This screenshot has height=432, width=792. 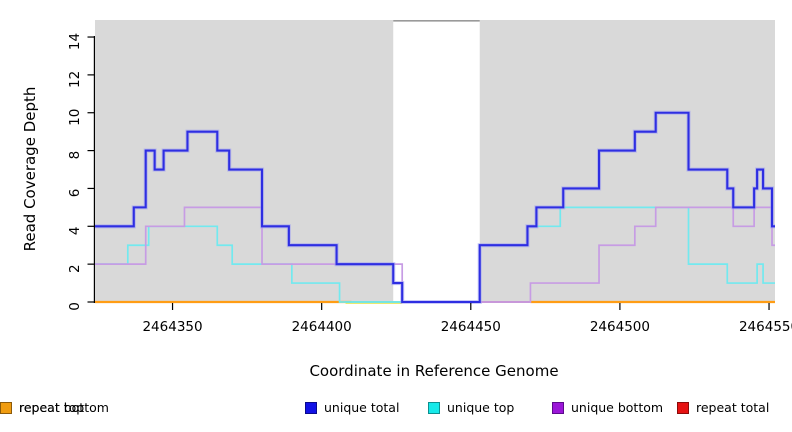 I want to click on legend-item-repeat-total: repeat total, so click(x=723, y=407).